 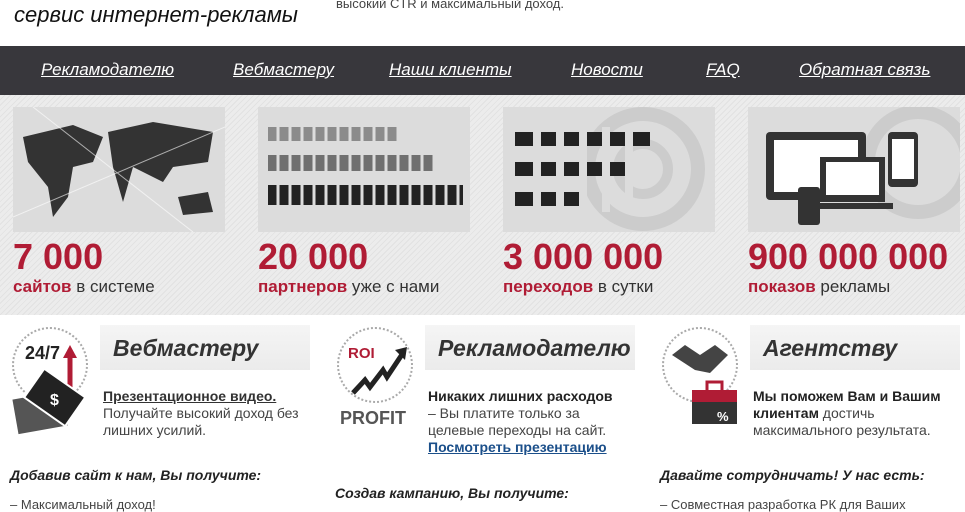 I want to click on stat-rest: в сутки, so click(x=623, y=286).